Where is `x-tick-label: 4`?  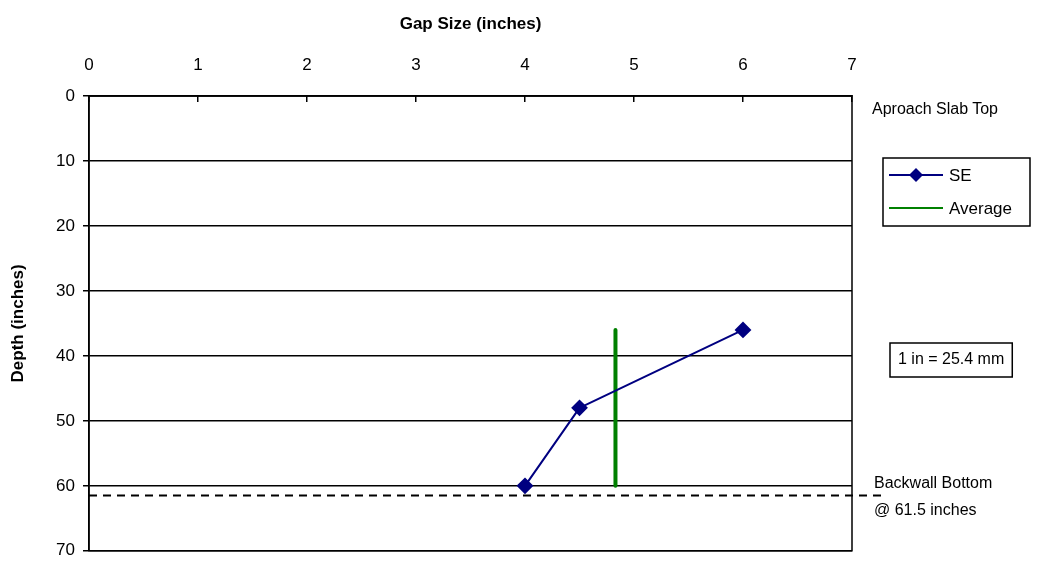
x-tick-label: 4 is located at coordinates (525, 65).